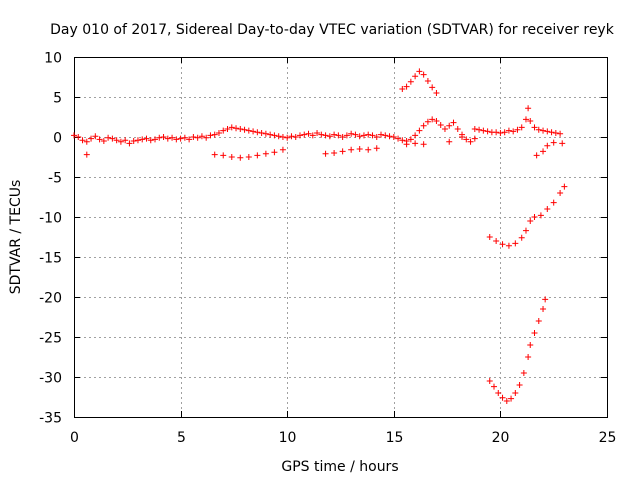 The width and height of the screenshot is (640, 480). Describe the element at coordinates (50, 299) in the screenshot. I see `y-tick-label: -20` at that location.